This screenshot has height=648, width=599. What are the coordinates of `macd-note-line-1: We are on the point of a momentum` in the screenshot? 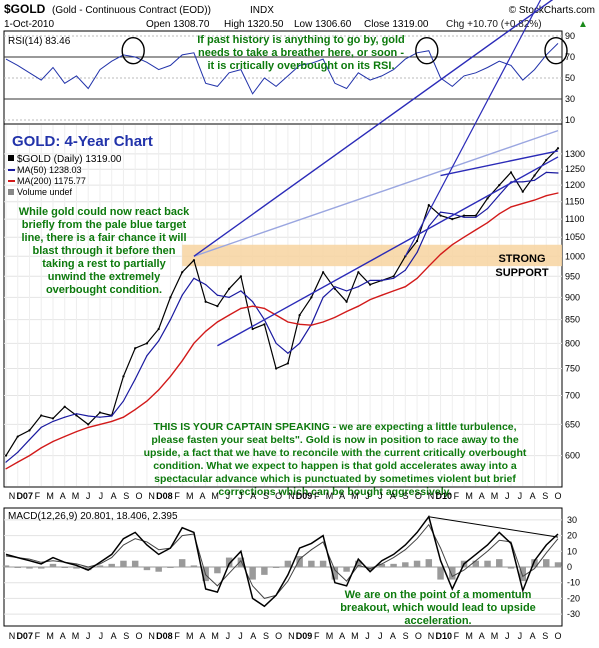 It's located at (438, 595).